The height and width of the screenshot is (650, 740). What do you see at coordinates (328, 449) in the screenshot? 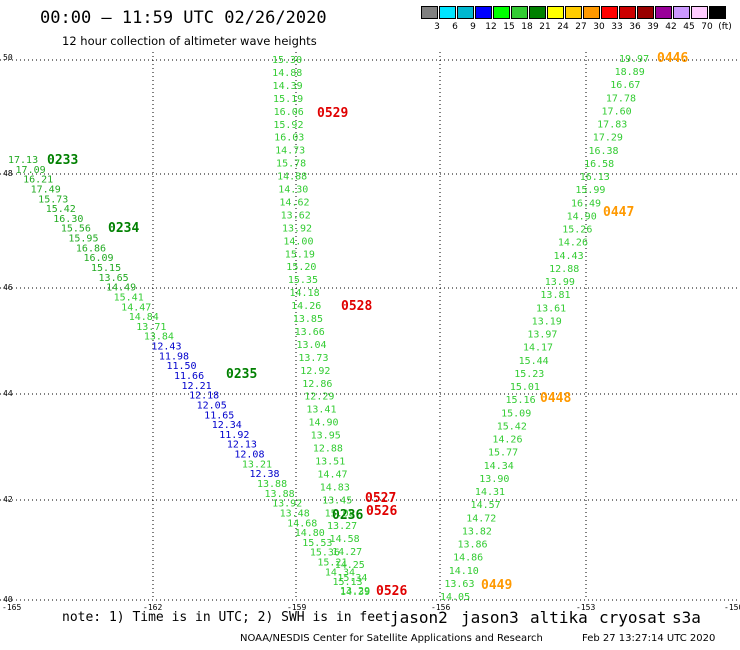
I see `wave-height-label: 12.88` at bounding box center [328, 449].